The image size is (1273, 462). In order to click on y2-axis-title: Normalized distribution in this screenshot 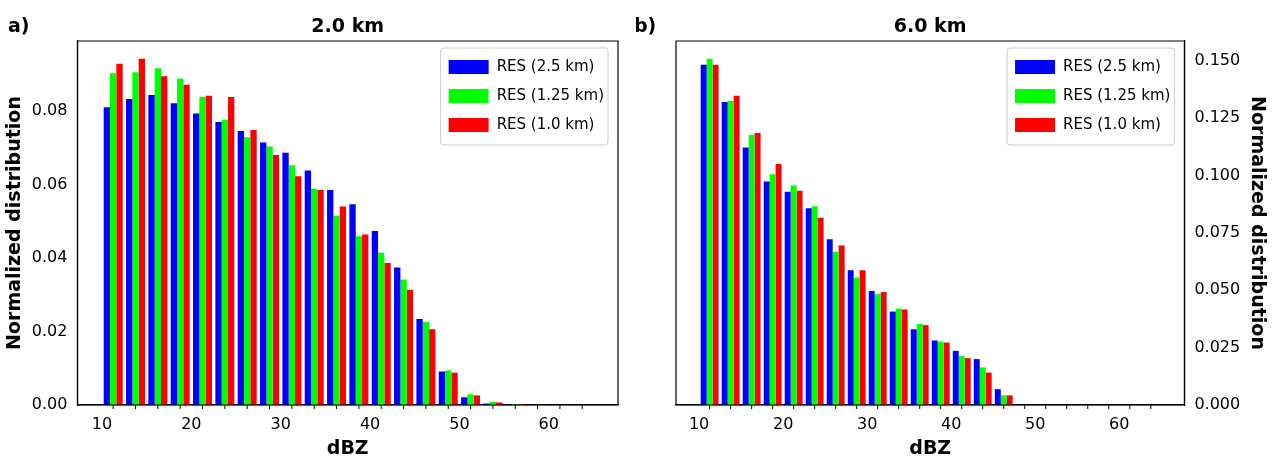, I will do `click(1258, 223)`.